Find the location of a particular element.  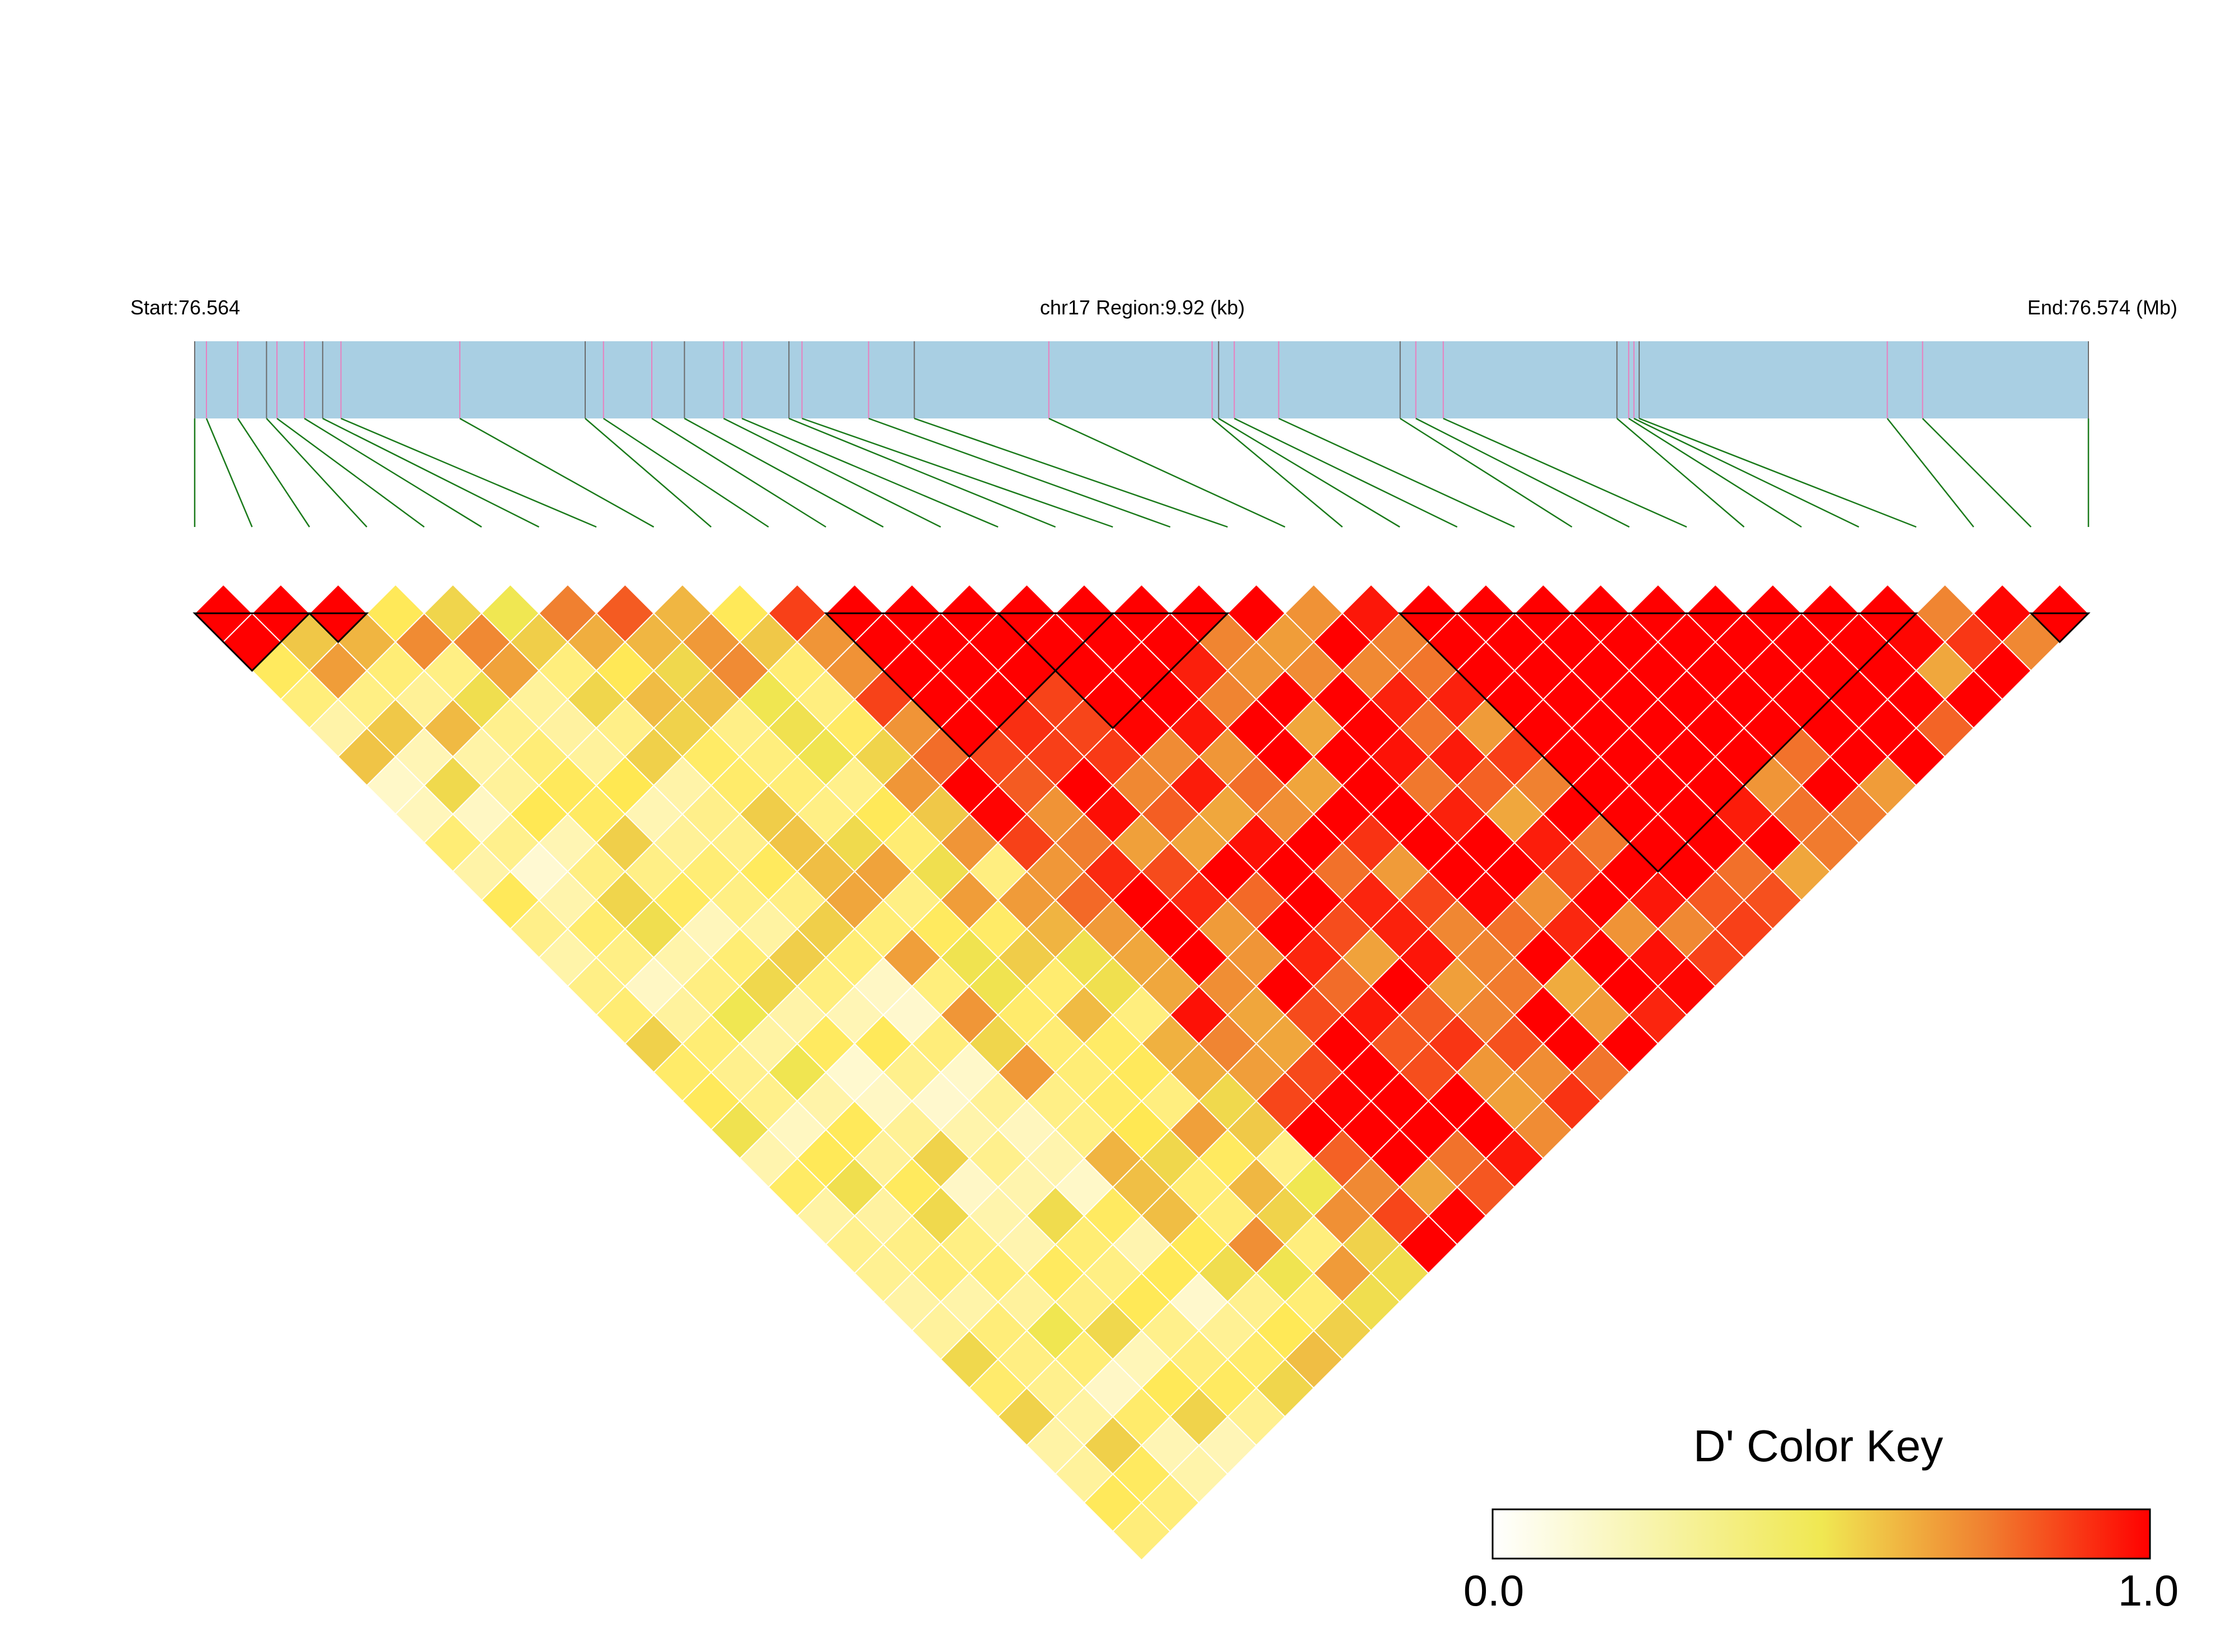

end-label: End:76.574 (Mb) is located at coordinates (2102, 308).